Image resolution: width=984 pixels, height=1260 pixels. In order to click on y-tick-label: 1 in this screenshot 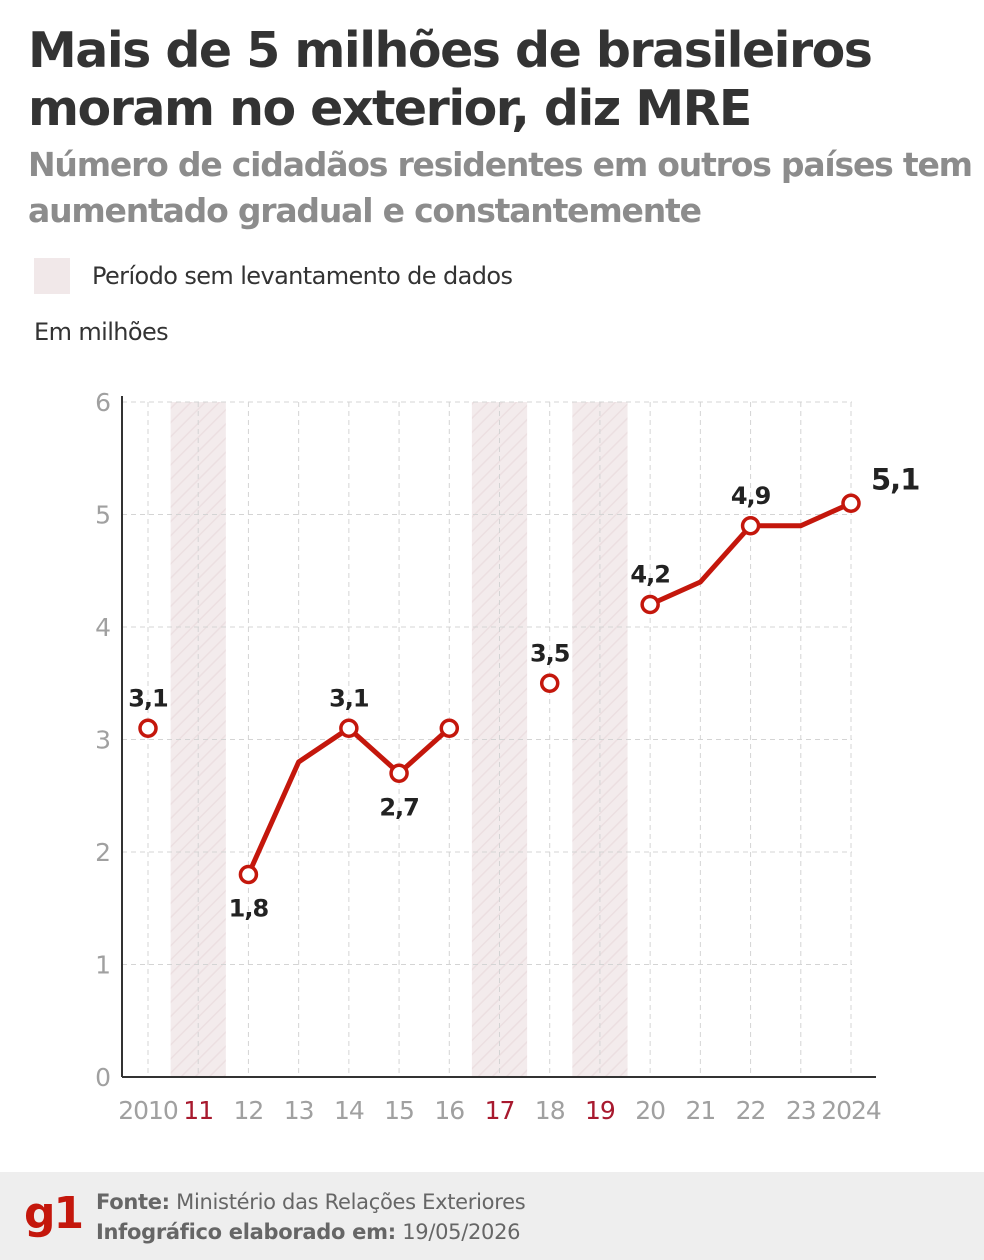, I will do `click(103, 965)`.